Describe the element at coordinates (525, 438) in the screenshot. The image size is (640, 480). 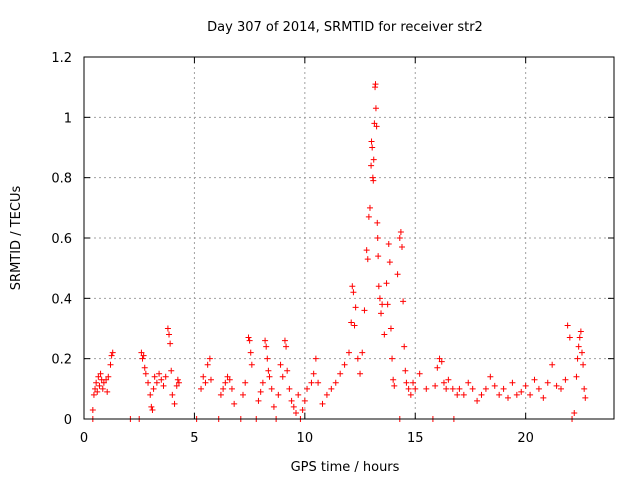
I see `x-tick-label: 20` at that location.